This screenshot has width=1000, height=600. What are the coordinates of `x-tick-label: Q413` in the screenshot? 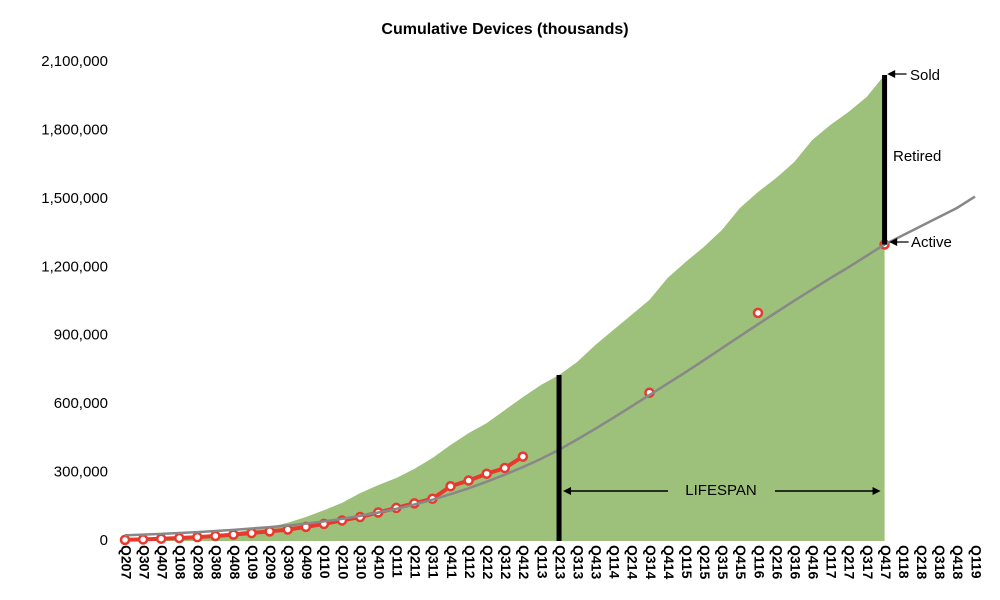 It's located at (597, 562).